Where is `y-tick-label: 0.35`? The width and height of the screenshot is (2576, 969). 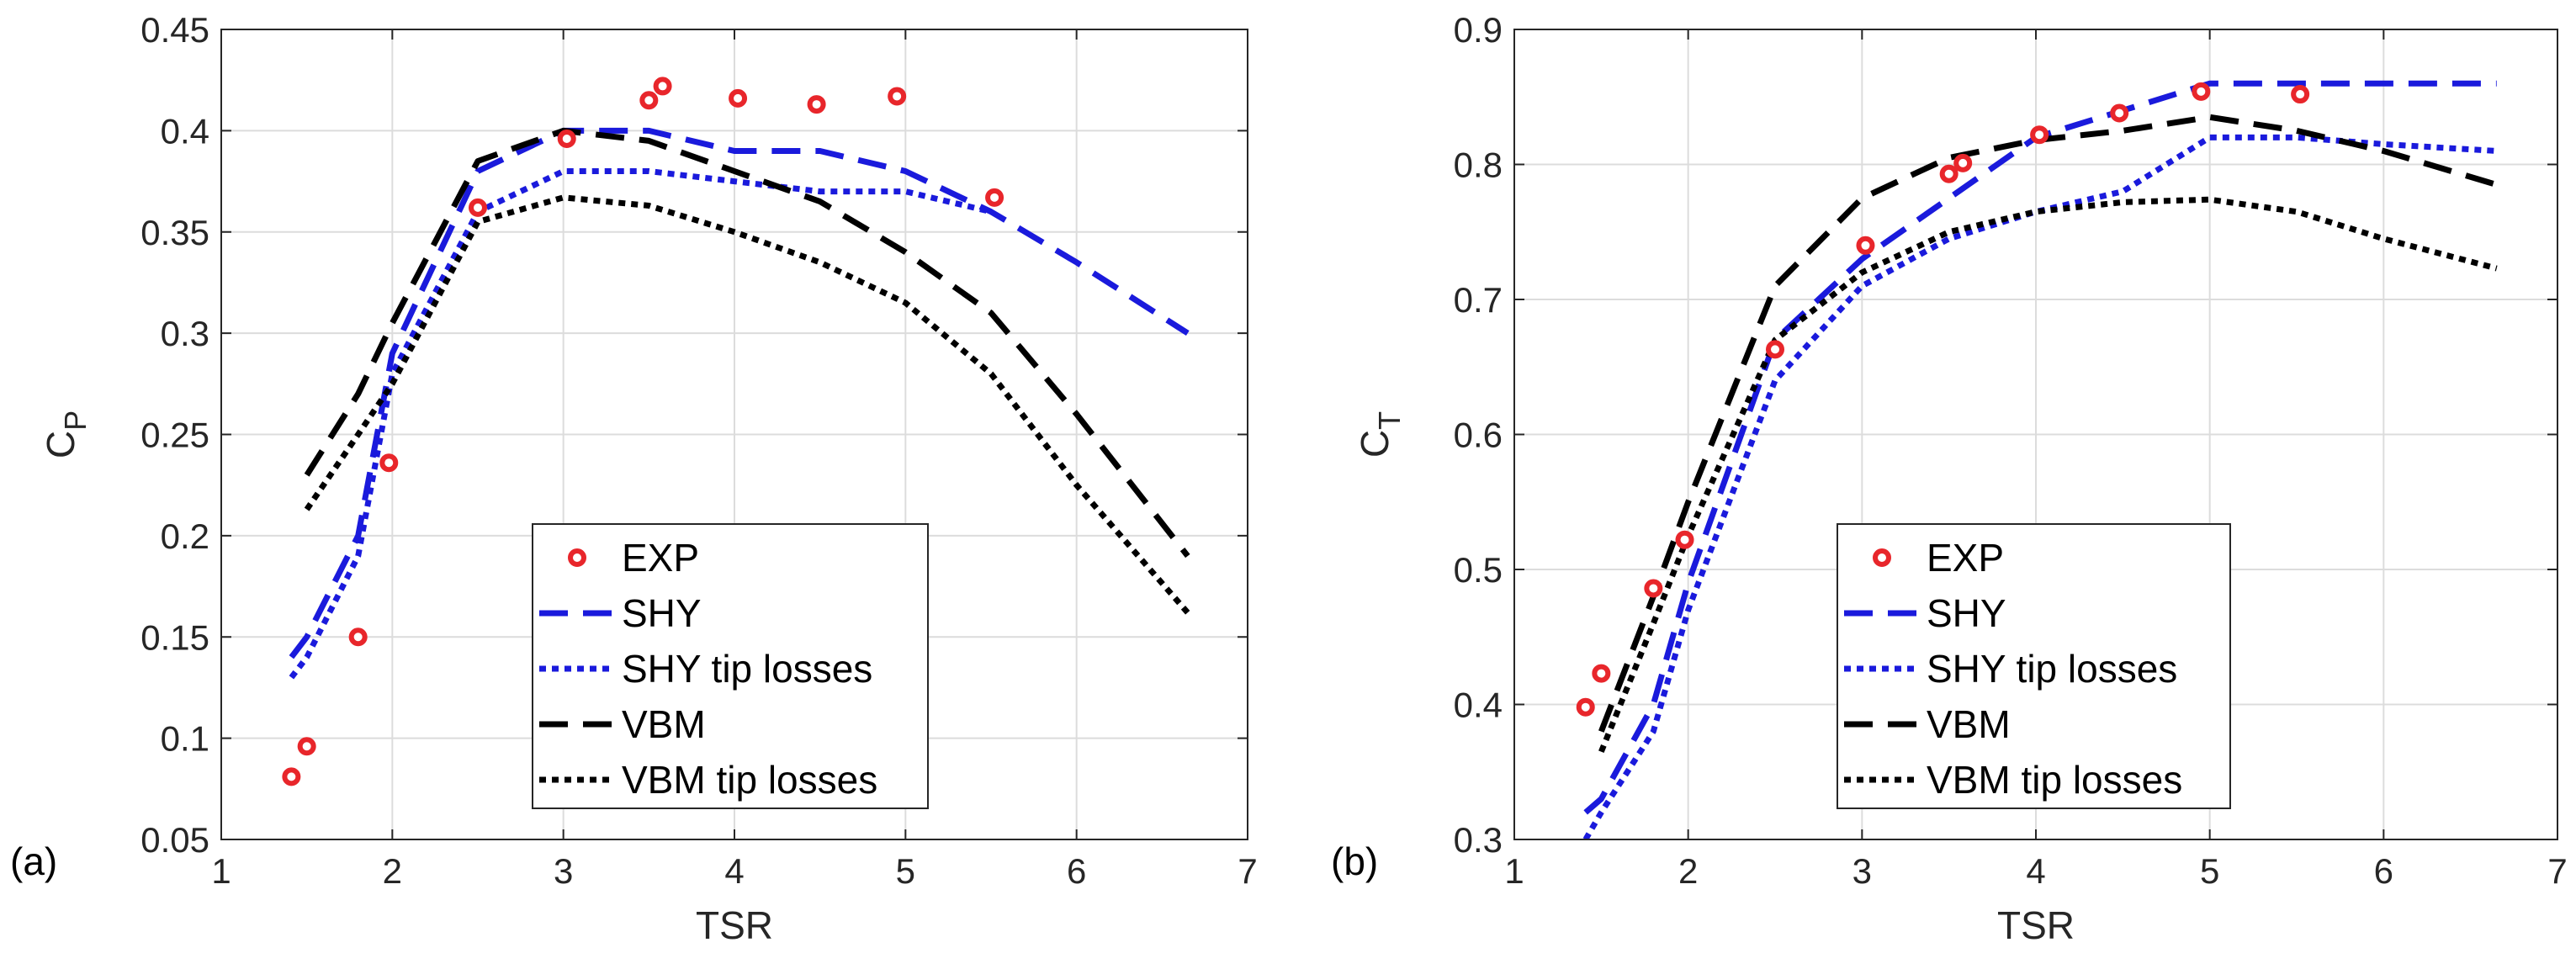 y-tick-label: 0.35 is located at coordinates (174, 233).